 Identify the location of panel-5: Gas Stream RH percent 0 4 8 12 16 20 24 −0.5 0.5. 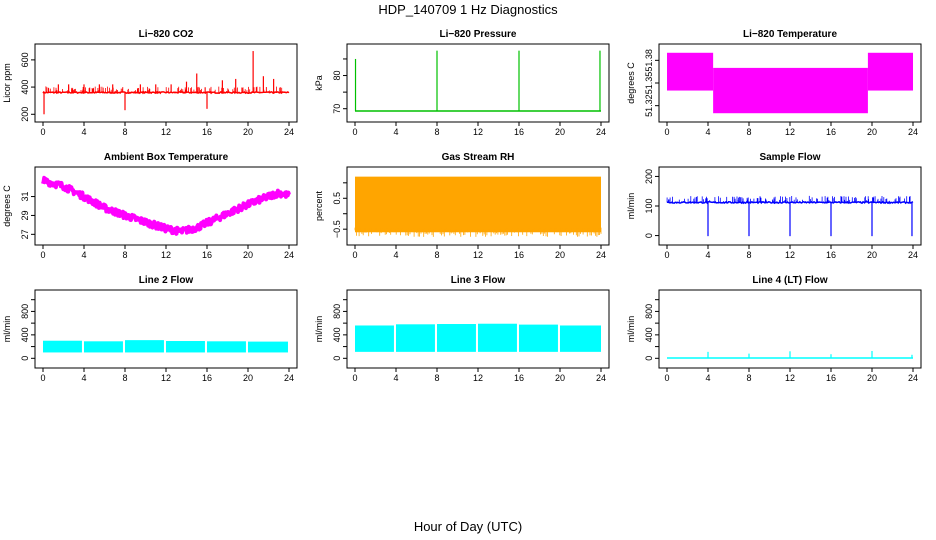
(462, 206).